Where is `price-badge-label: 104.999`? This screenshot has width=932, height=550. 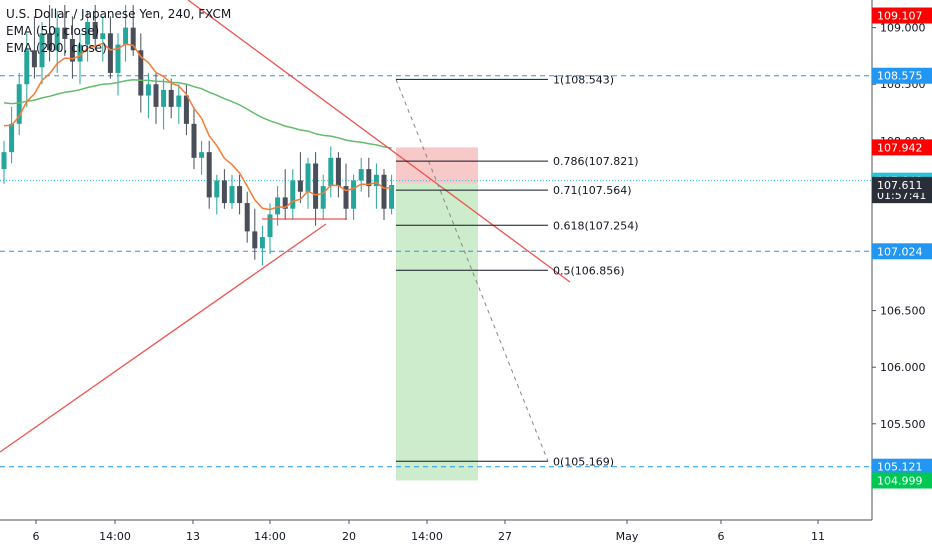
price-badge-label: 104.999 is located at coordinates (900, 480).